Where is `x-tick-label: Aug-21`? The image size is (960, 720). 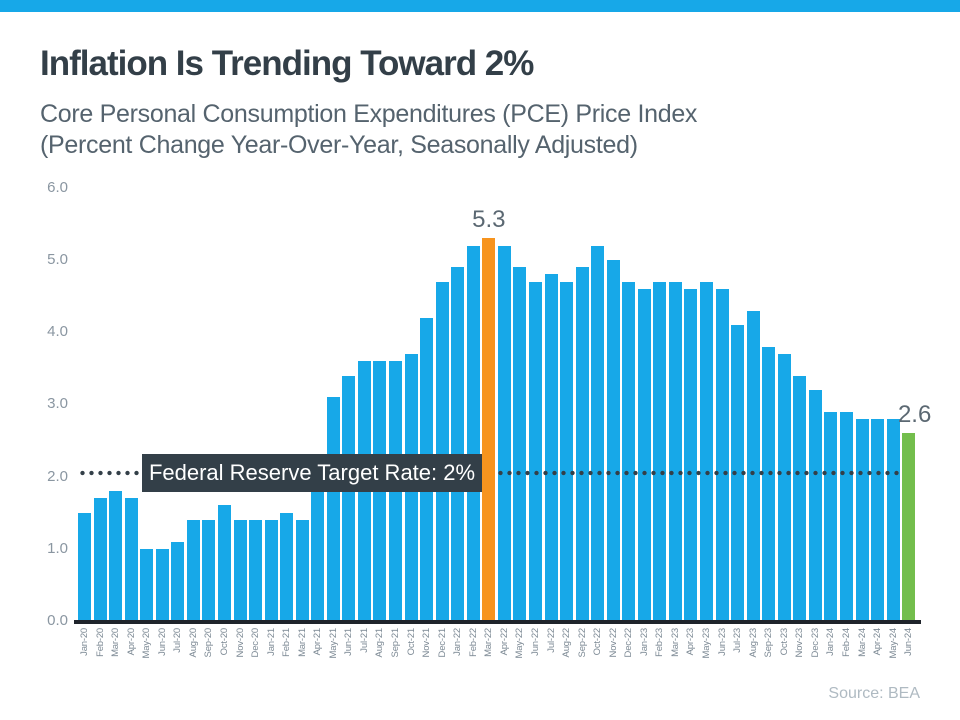 x-tick-label: Aug-21 is located at coordinates (380, 643).